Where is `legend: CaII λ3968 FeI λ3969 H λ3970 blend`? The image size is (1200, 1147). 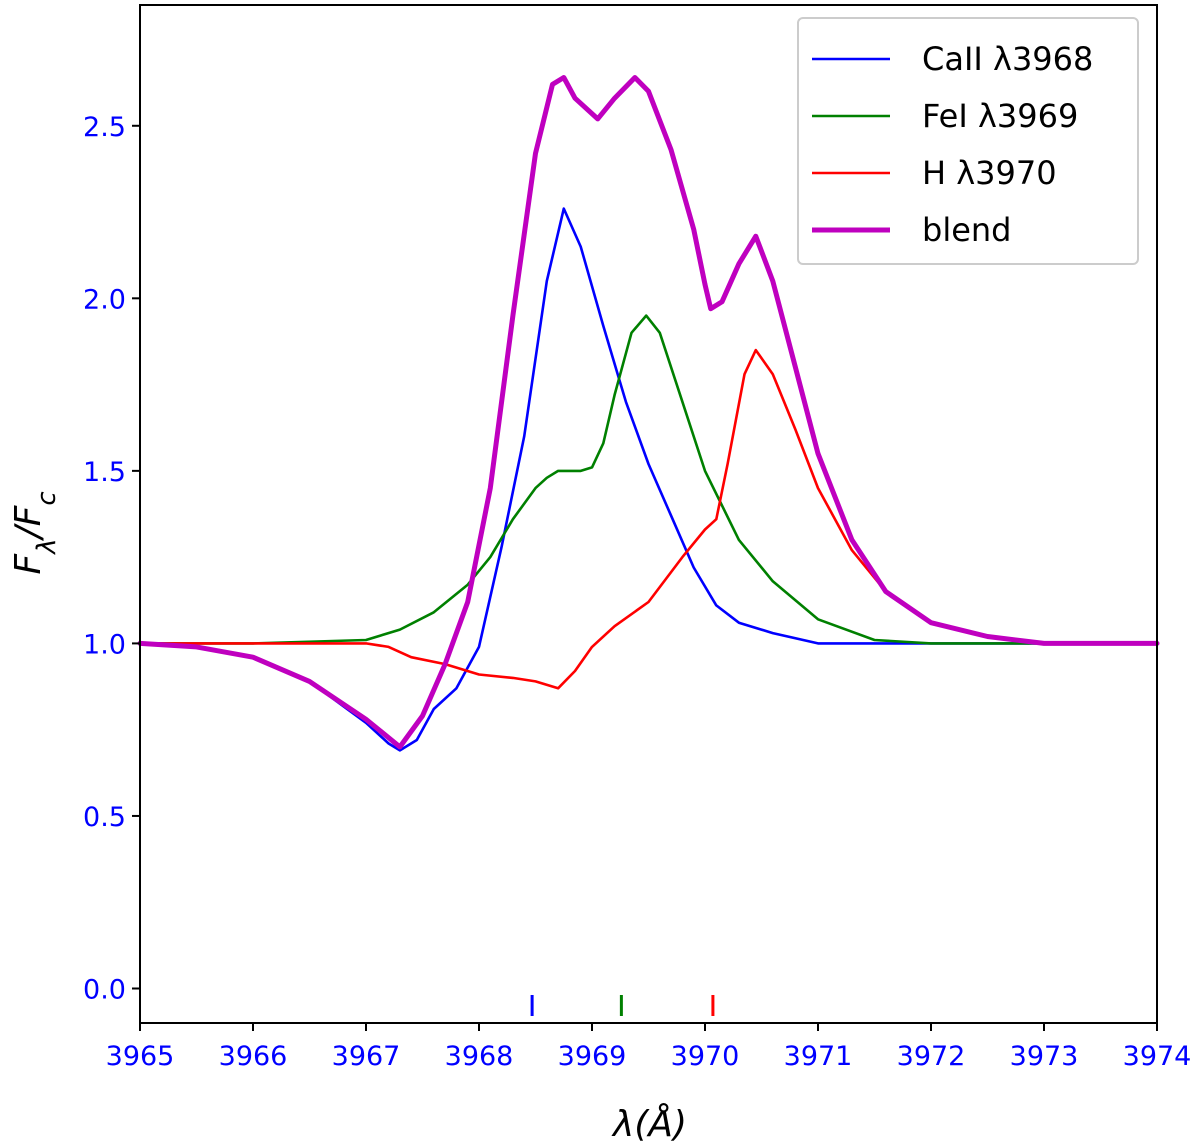
legend: CaII λ3968 FeI λ3969 H λ3970 blend is located at coordinates (968, 141).